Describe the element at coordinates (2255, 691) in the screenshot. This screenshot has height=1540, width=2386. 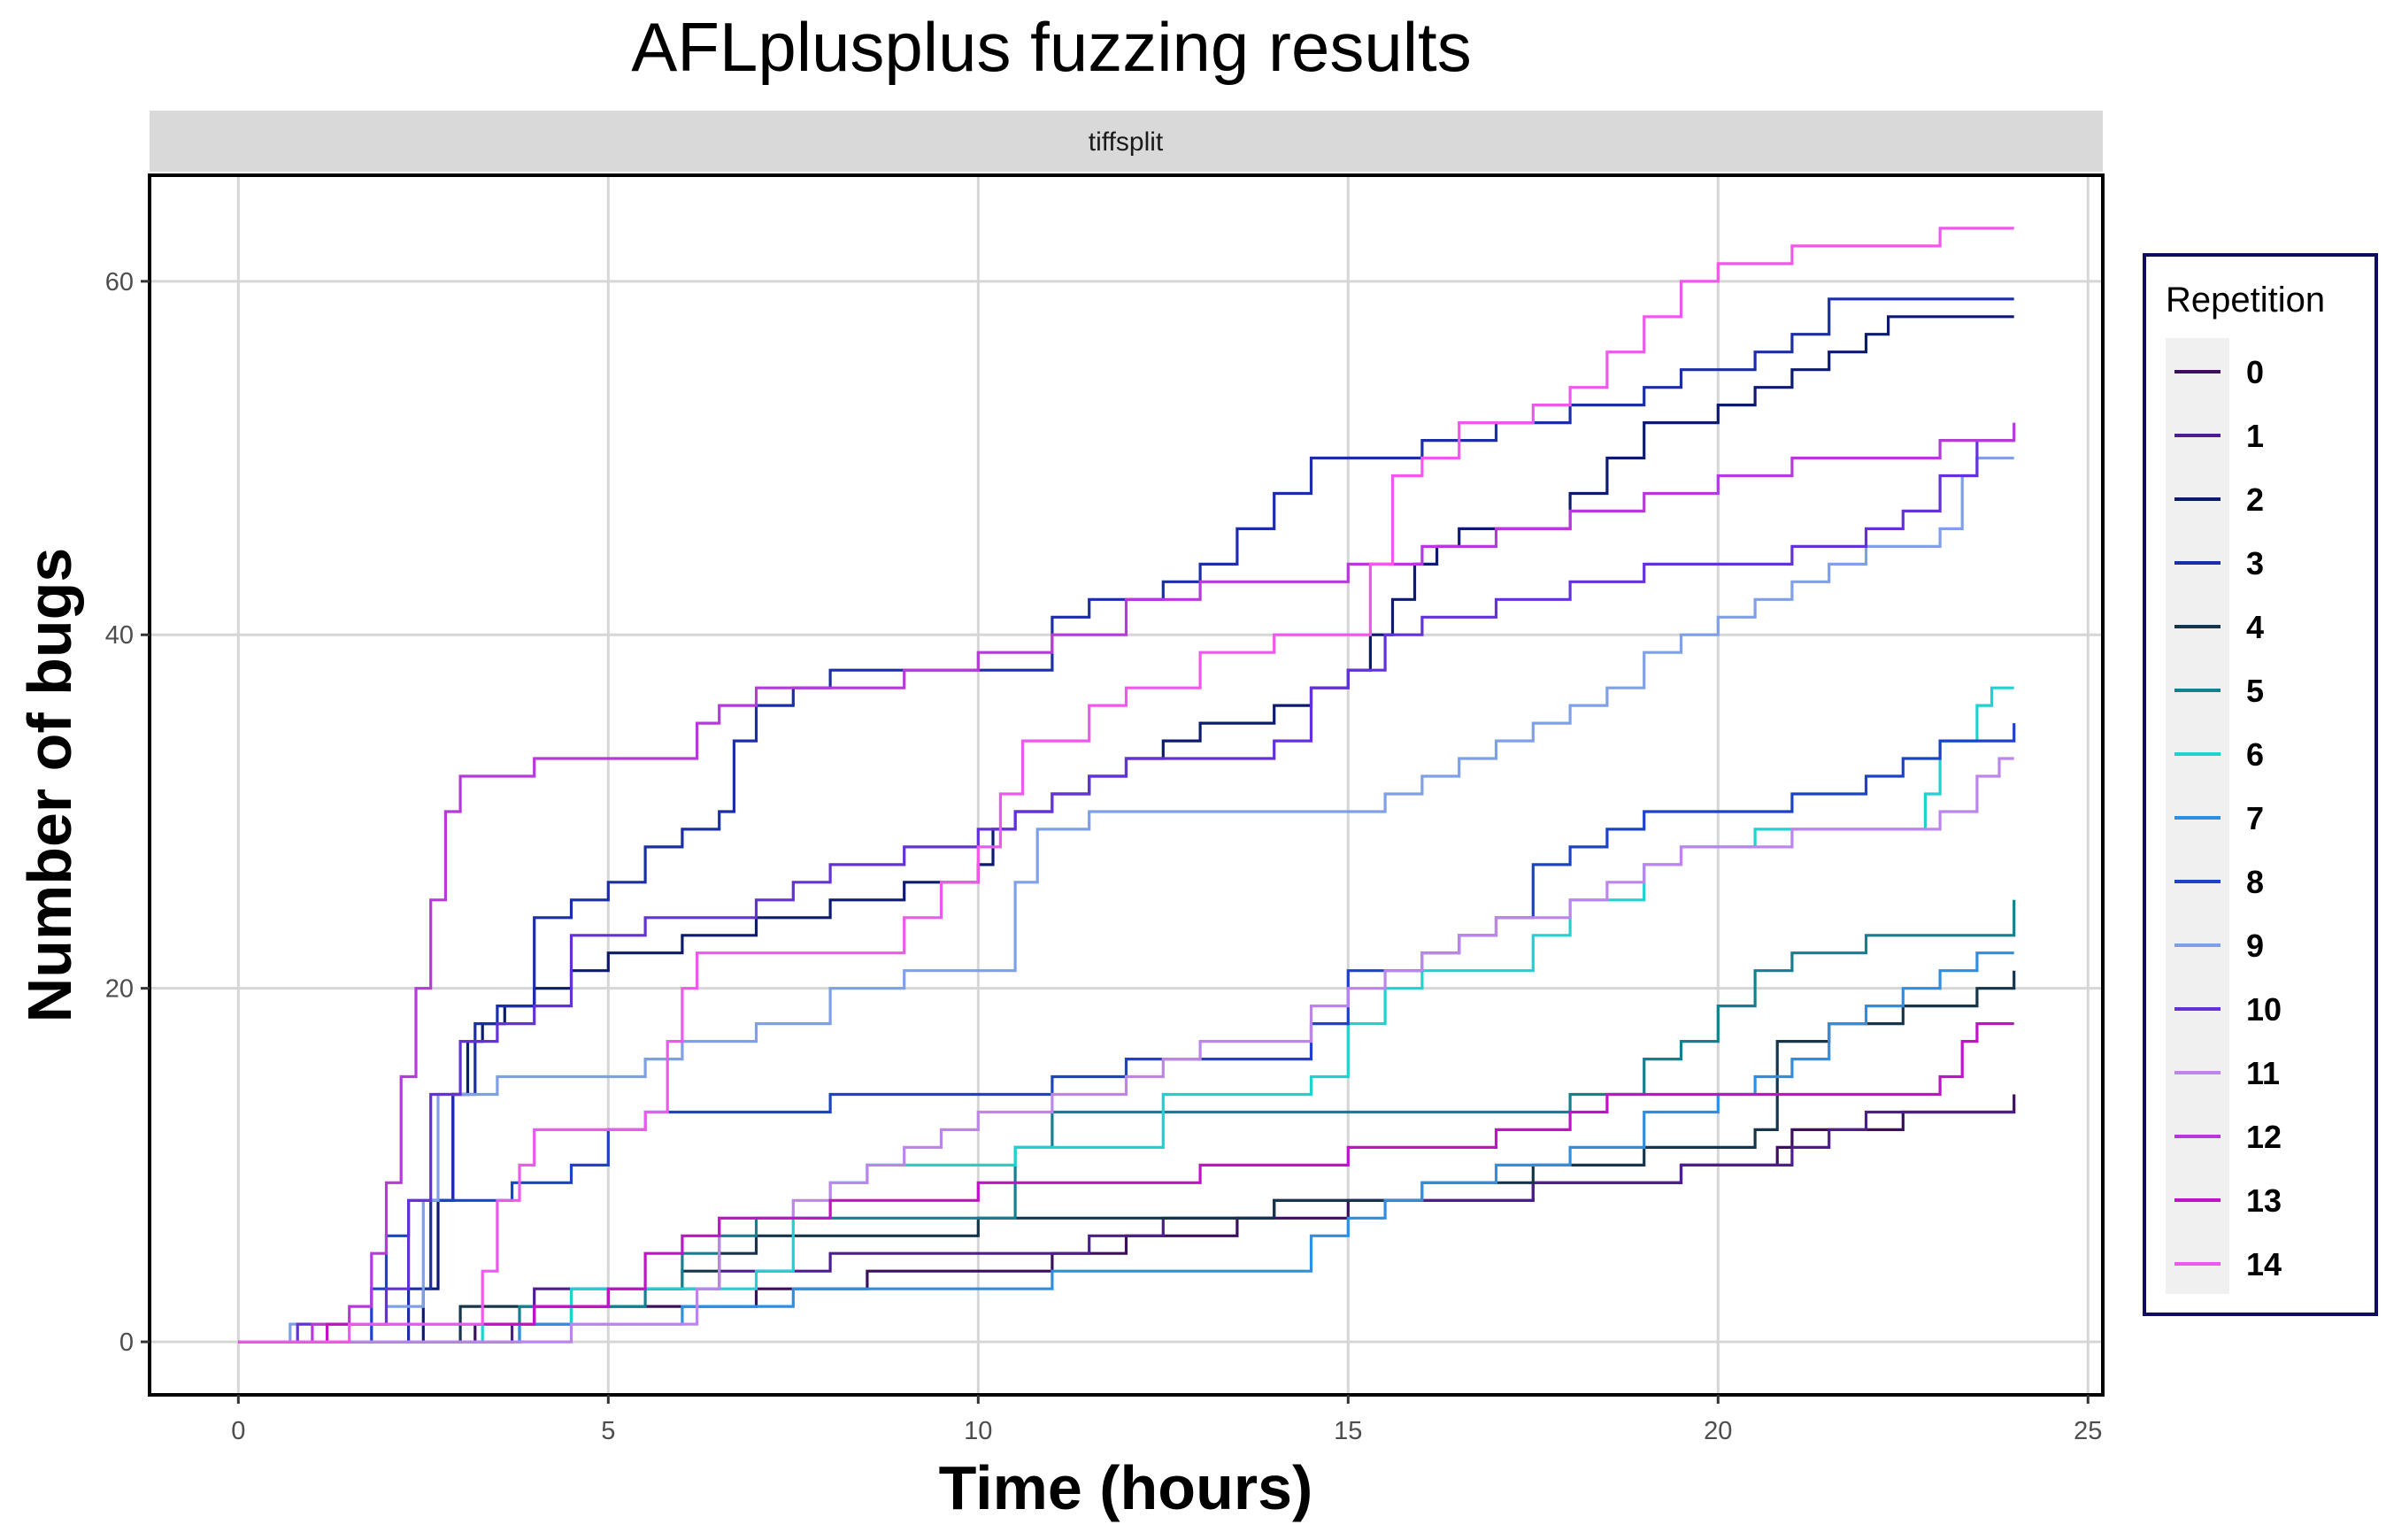
I see `legend-label-5: 5` at that location.